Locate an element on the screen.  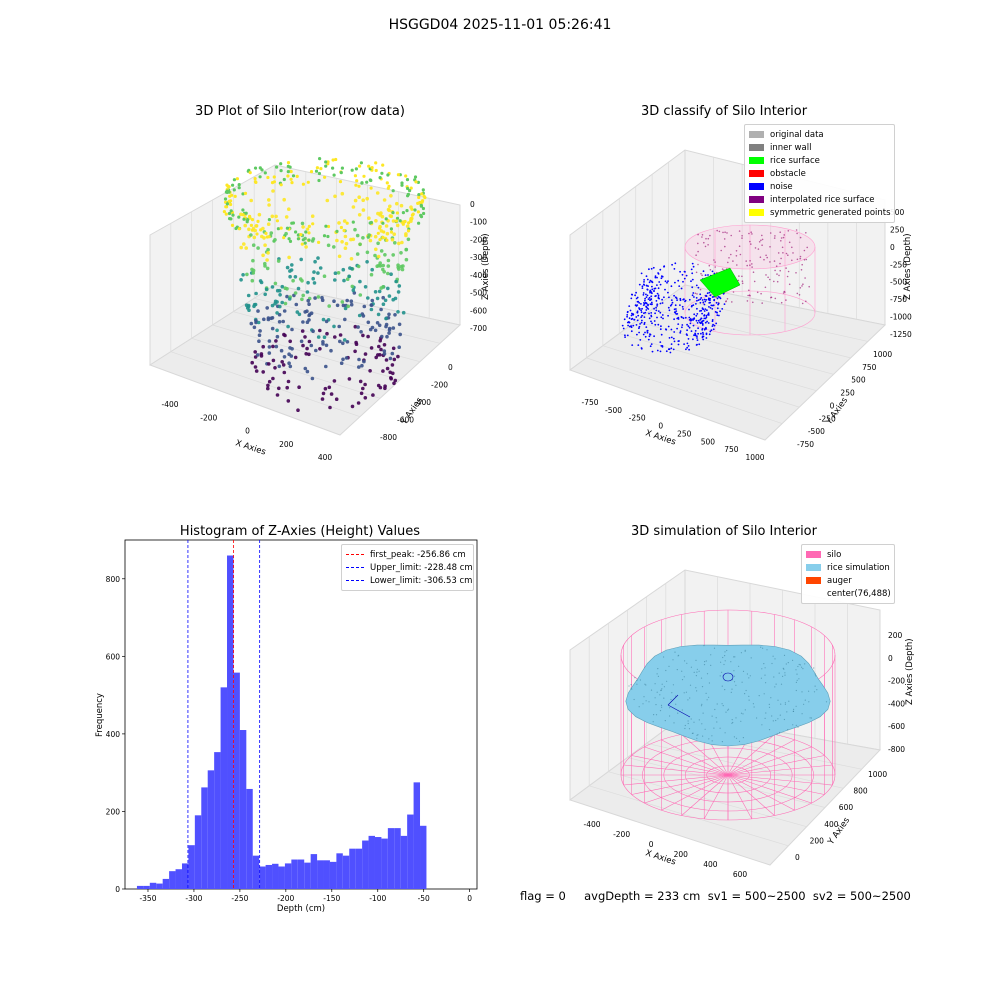
legend-item-inner-wall: inner wall is located at coordinates (819, 147).